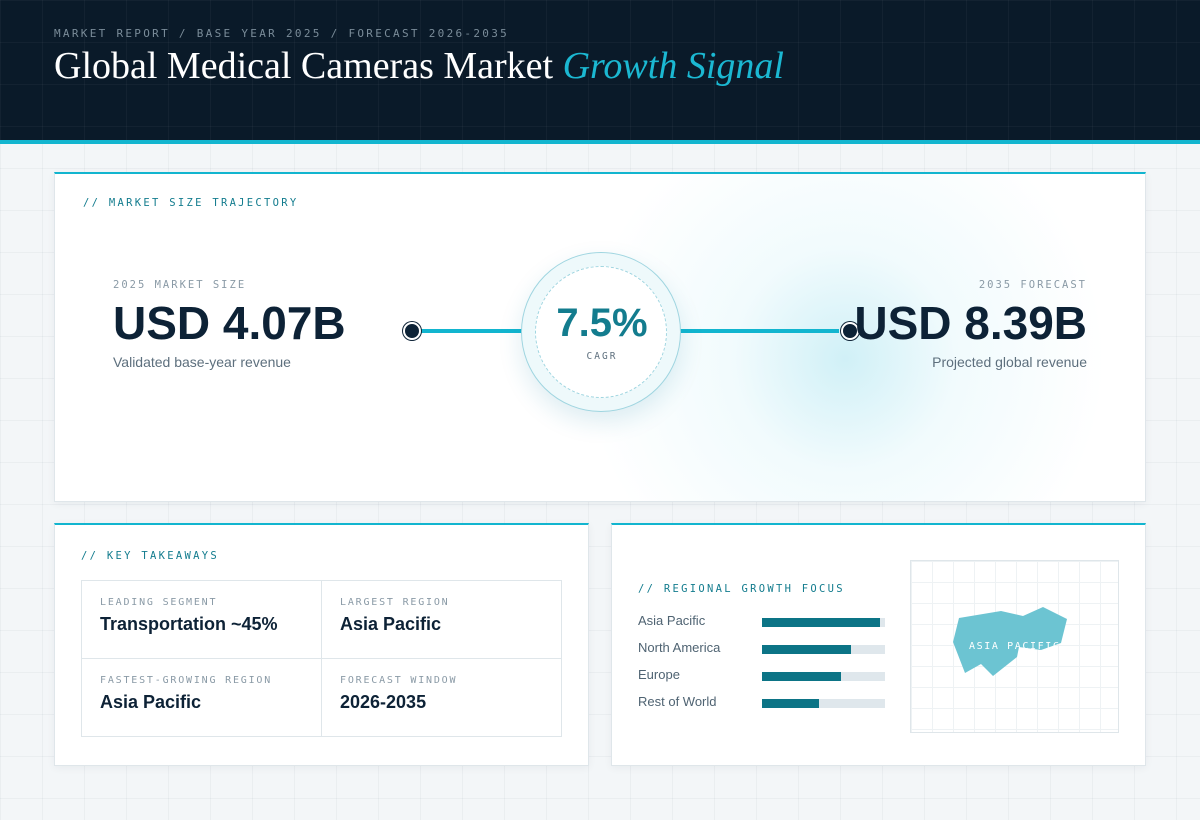  What do you see at coordinates (754, 331) in the screenshot?
I see `trajectory-line-right` at bounding box center [754, 331].